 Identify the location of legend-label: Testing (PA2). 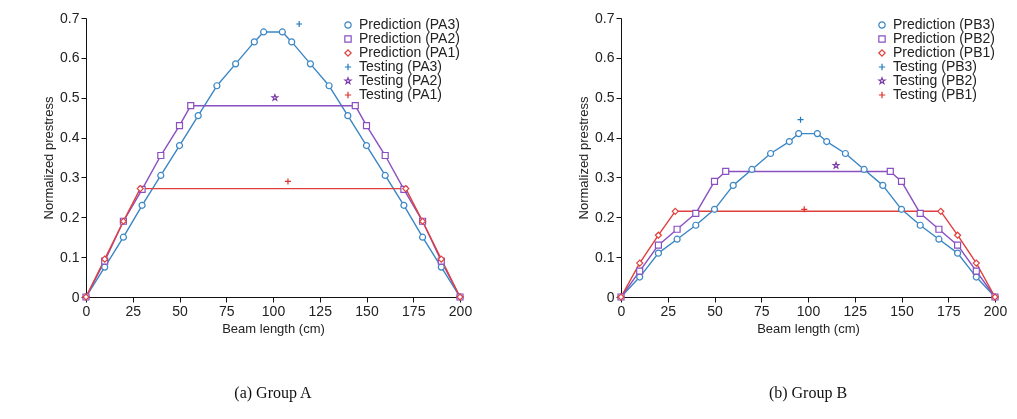
(400, 80).